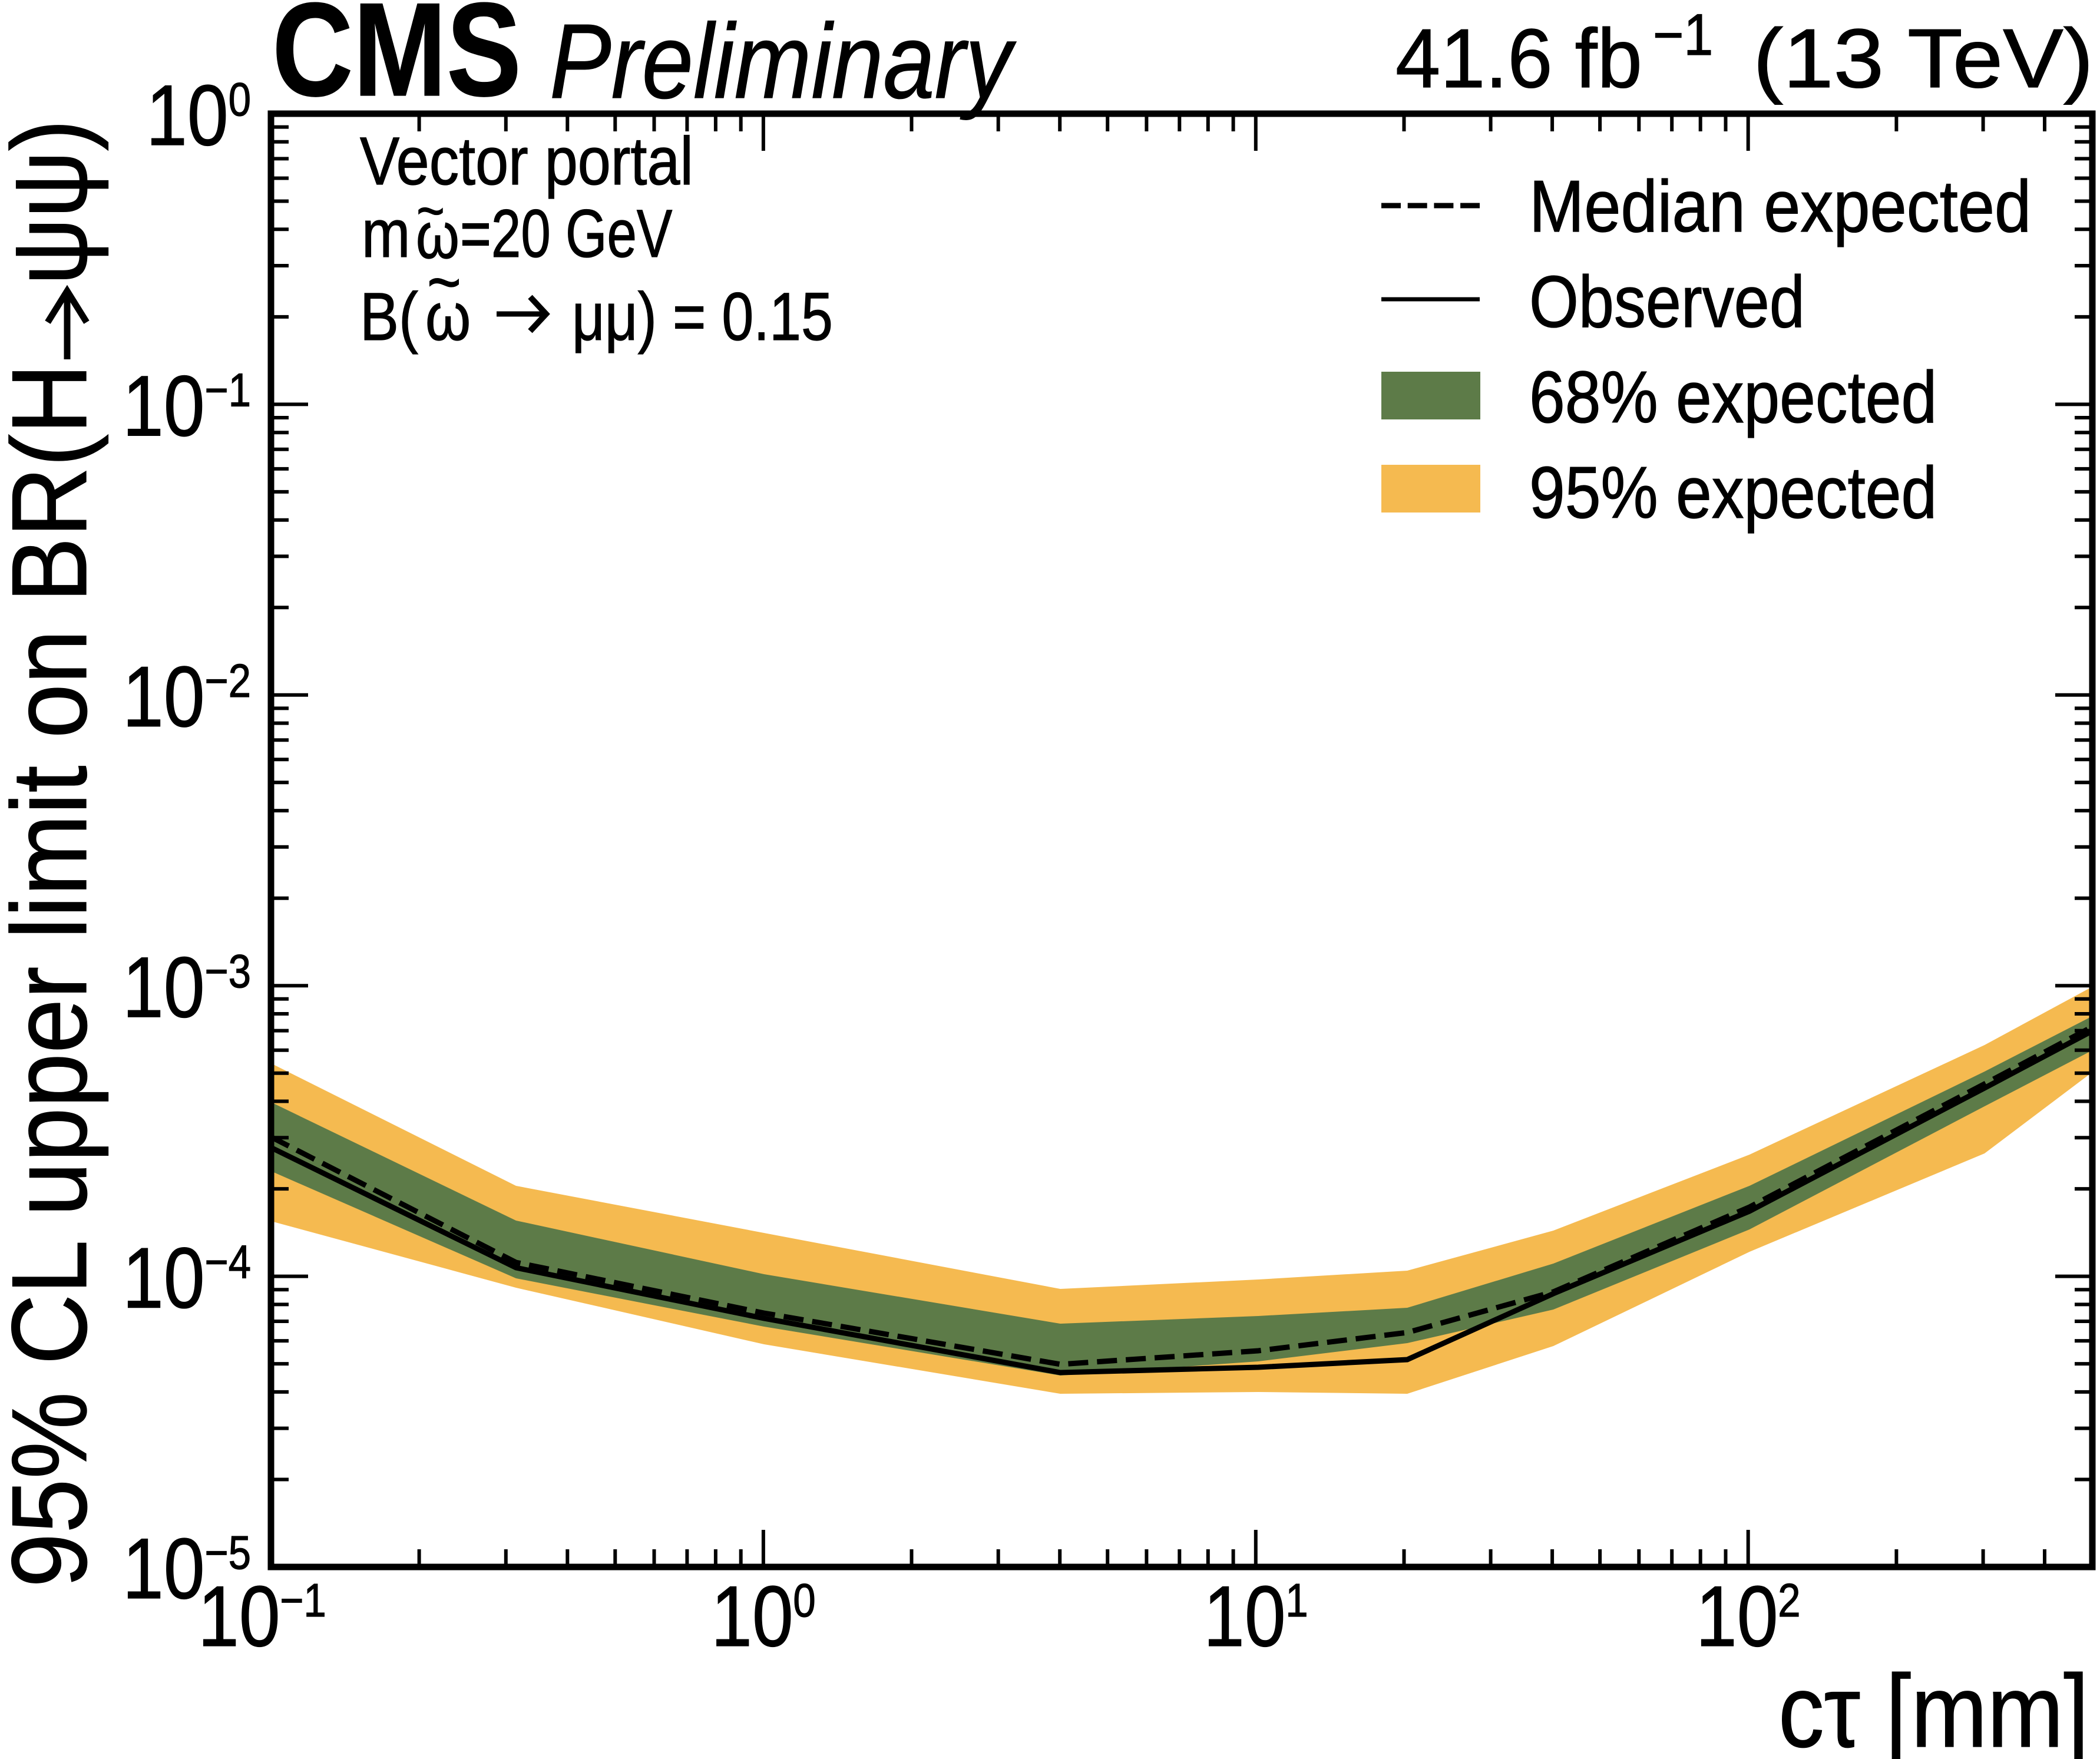 The height and width of the screenshot is (1759, 2100). What do you see at coordinates (1933, 1706) in the screenshot?
I see `svg-text: cτ [mm]` at bounding box center [1933, 1706].